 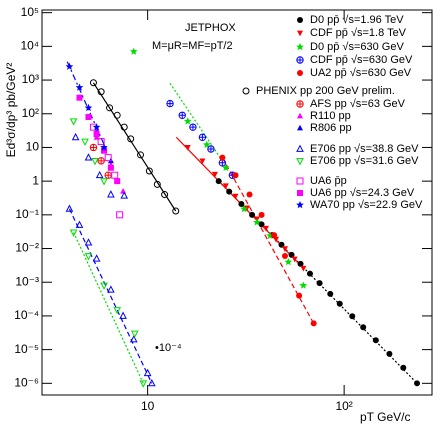 What do you see at coordinates (27, 281) in the screenshot?
I see `y-tick-label: 10⁻³` at bounding box center [27, 281].